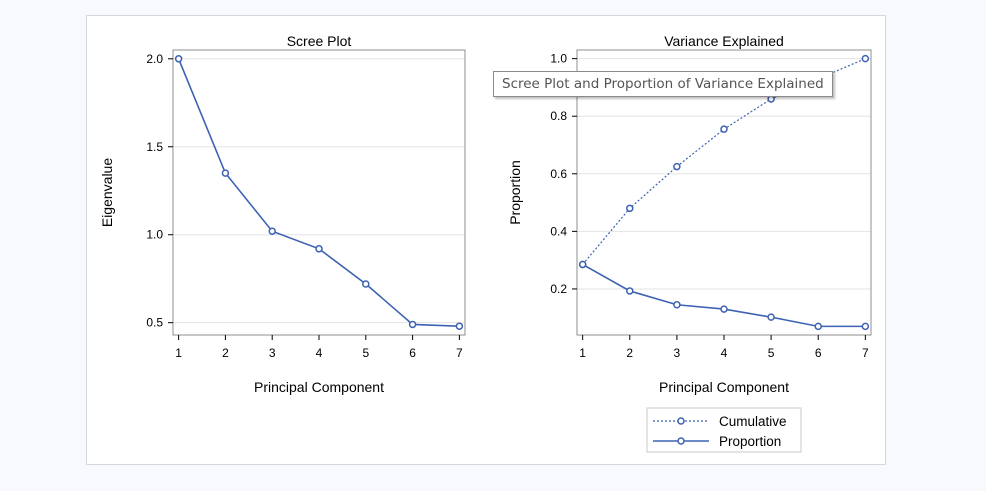 The height and width of the screenshot is (491, 986). I want to click on y-tick-label: 0.8, so click(558, 116).